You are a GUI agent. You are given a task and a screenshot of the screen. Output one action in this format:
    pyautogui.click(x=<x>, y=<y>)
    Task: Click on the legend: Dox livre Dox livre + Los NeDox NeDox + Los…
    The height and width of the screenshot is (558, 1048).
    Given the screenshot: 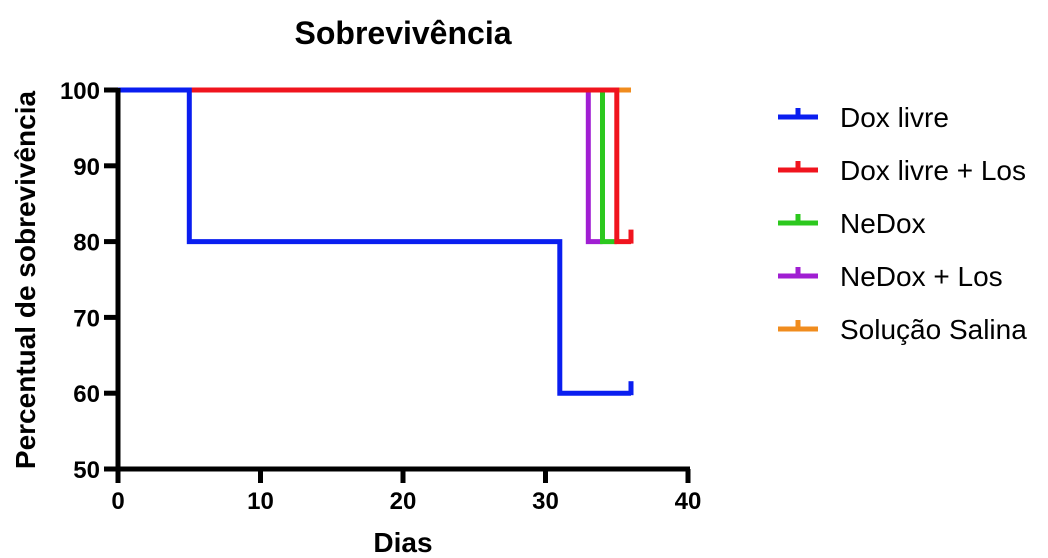 What is the action you would take?
    pyautogui.click(x=902, y=223)
    